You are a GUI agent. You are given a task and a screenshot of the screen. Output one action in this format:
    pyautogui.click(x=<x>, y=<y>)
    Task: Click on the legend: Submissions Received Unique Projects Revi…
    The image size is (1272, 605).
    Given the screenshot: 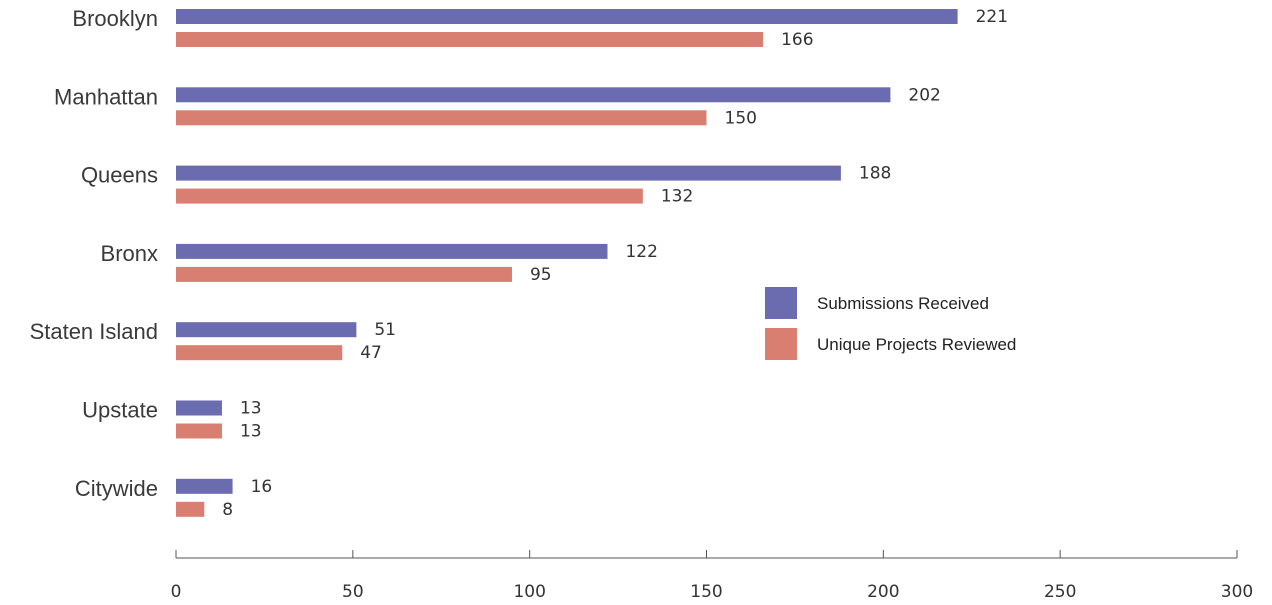 What is the action you would take?
    pyautogui.click(x=890, y=323)
    